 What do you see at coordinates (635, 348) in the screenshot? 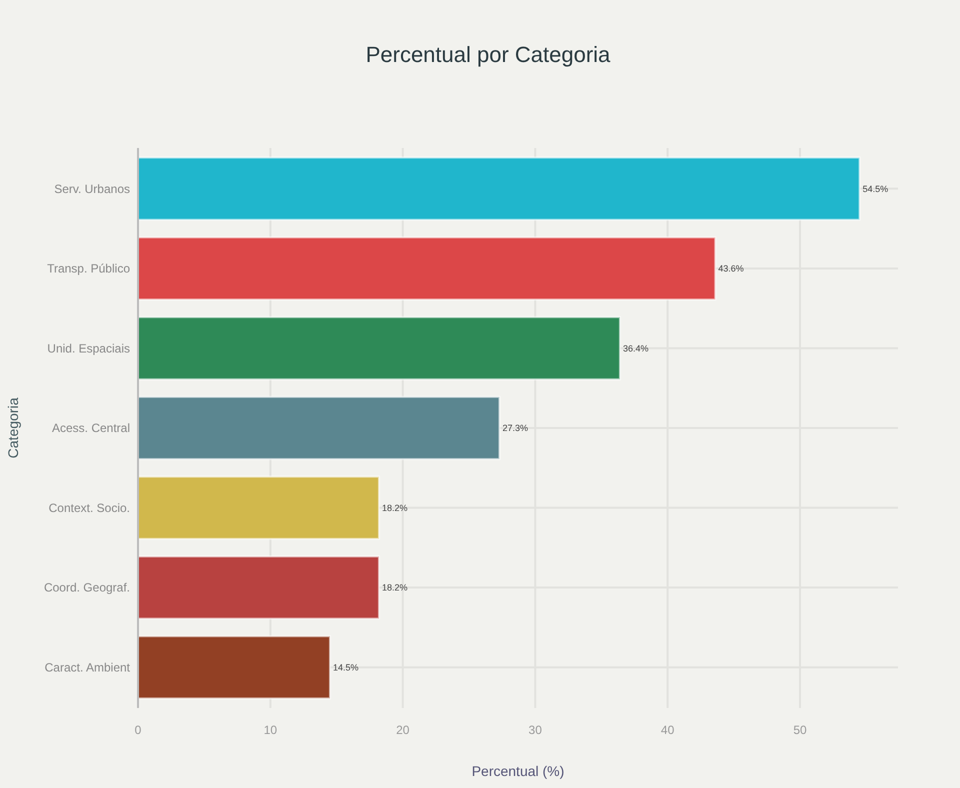
I see `data-label: 36.4%` at bounding box center [635, 348].